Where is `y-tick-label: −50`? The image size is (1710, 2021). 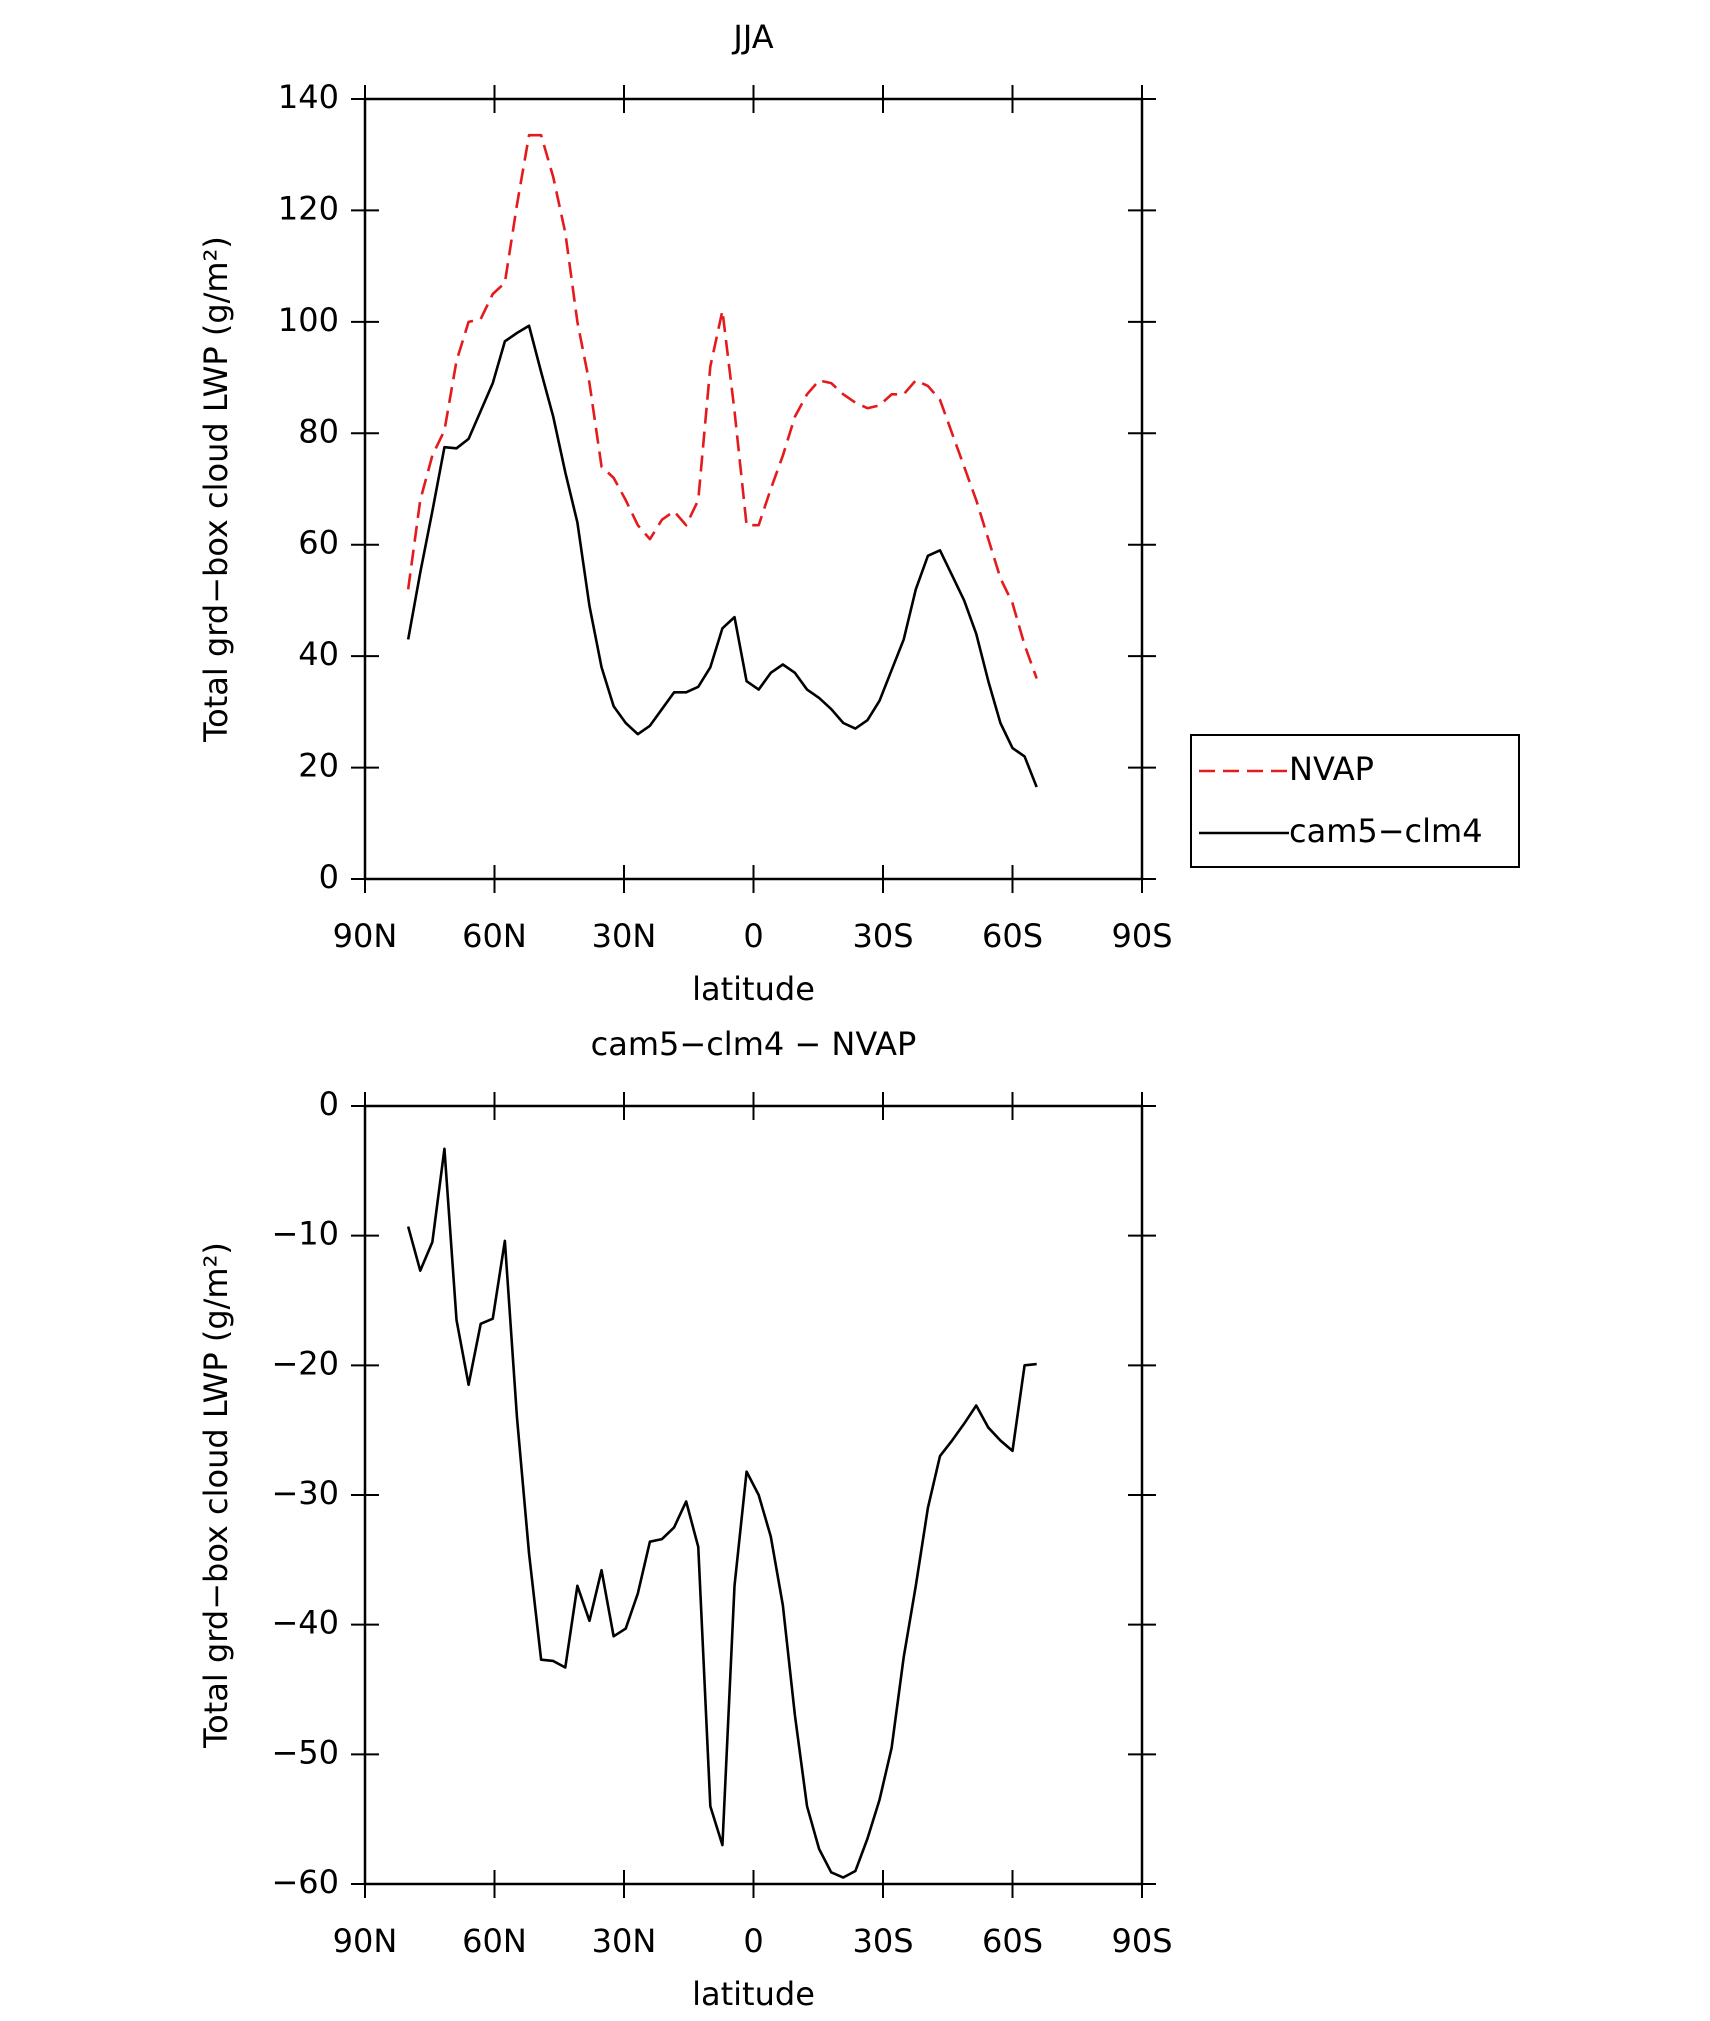
y-tick-label: −50 is located at coordinates (305, 1752).